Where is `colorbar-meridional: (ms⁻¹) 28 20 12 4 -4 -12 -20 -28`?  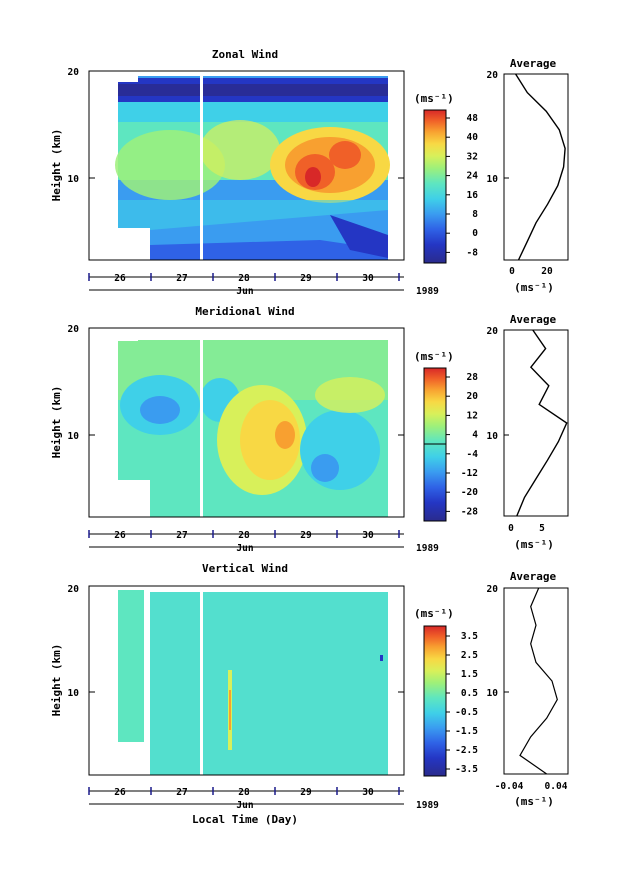 colorbar-meridional: (ms⁻¹) 28 20 12 4 -4 -12 -20 -28 is located at coordinates (446, 436).